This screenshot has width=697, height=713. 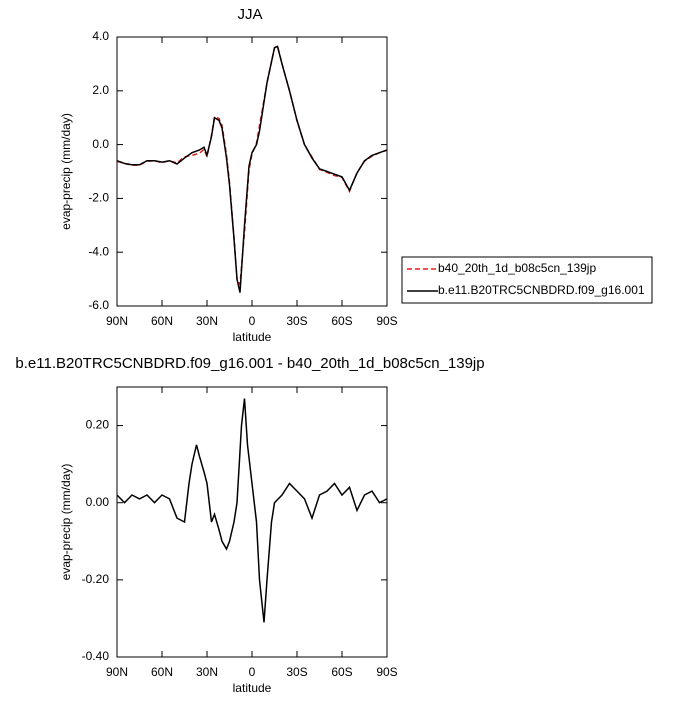 I want to click on y-tick-label: -6.0, so click(x=98, y=305).